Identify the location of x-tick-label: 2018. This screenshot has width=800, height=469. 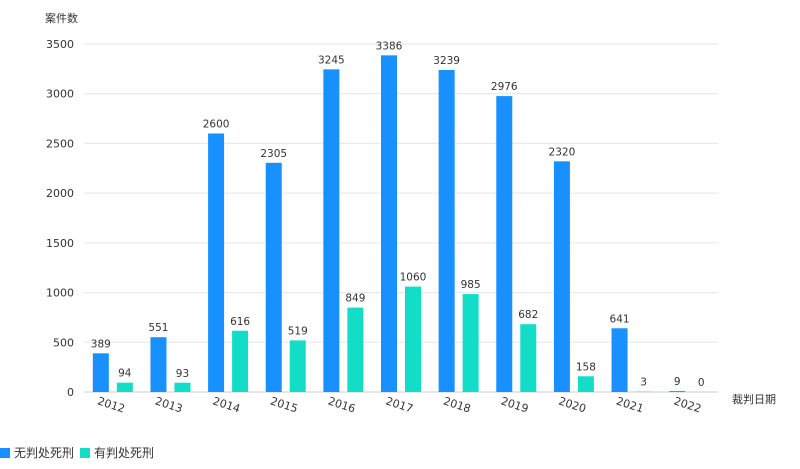
(457, 405).